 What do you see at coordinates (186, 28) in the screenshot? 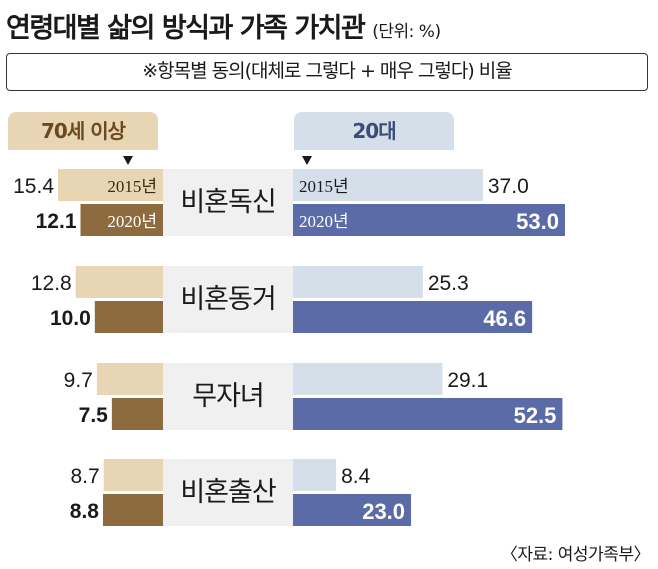
I see `title-text: 연령대별 삶의 방식과 가족 가치관` at bounding box center [186, 28].